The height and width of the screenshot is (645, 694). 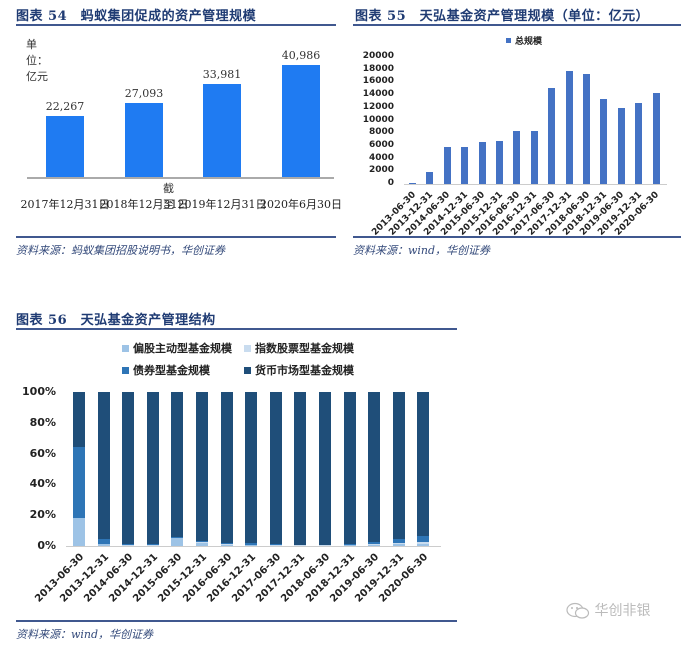 I want to click on watermark-text: 华创非银, so click(x=622, y=611).